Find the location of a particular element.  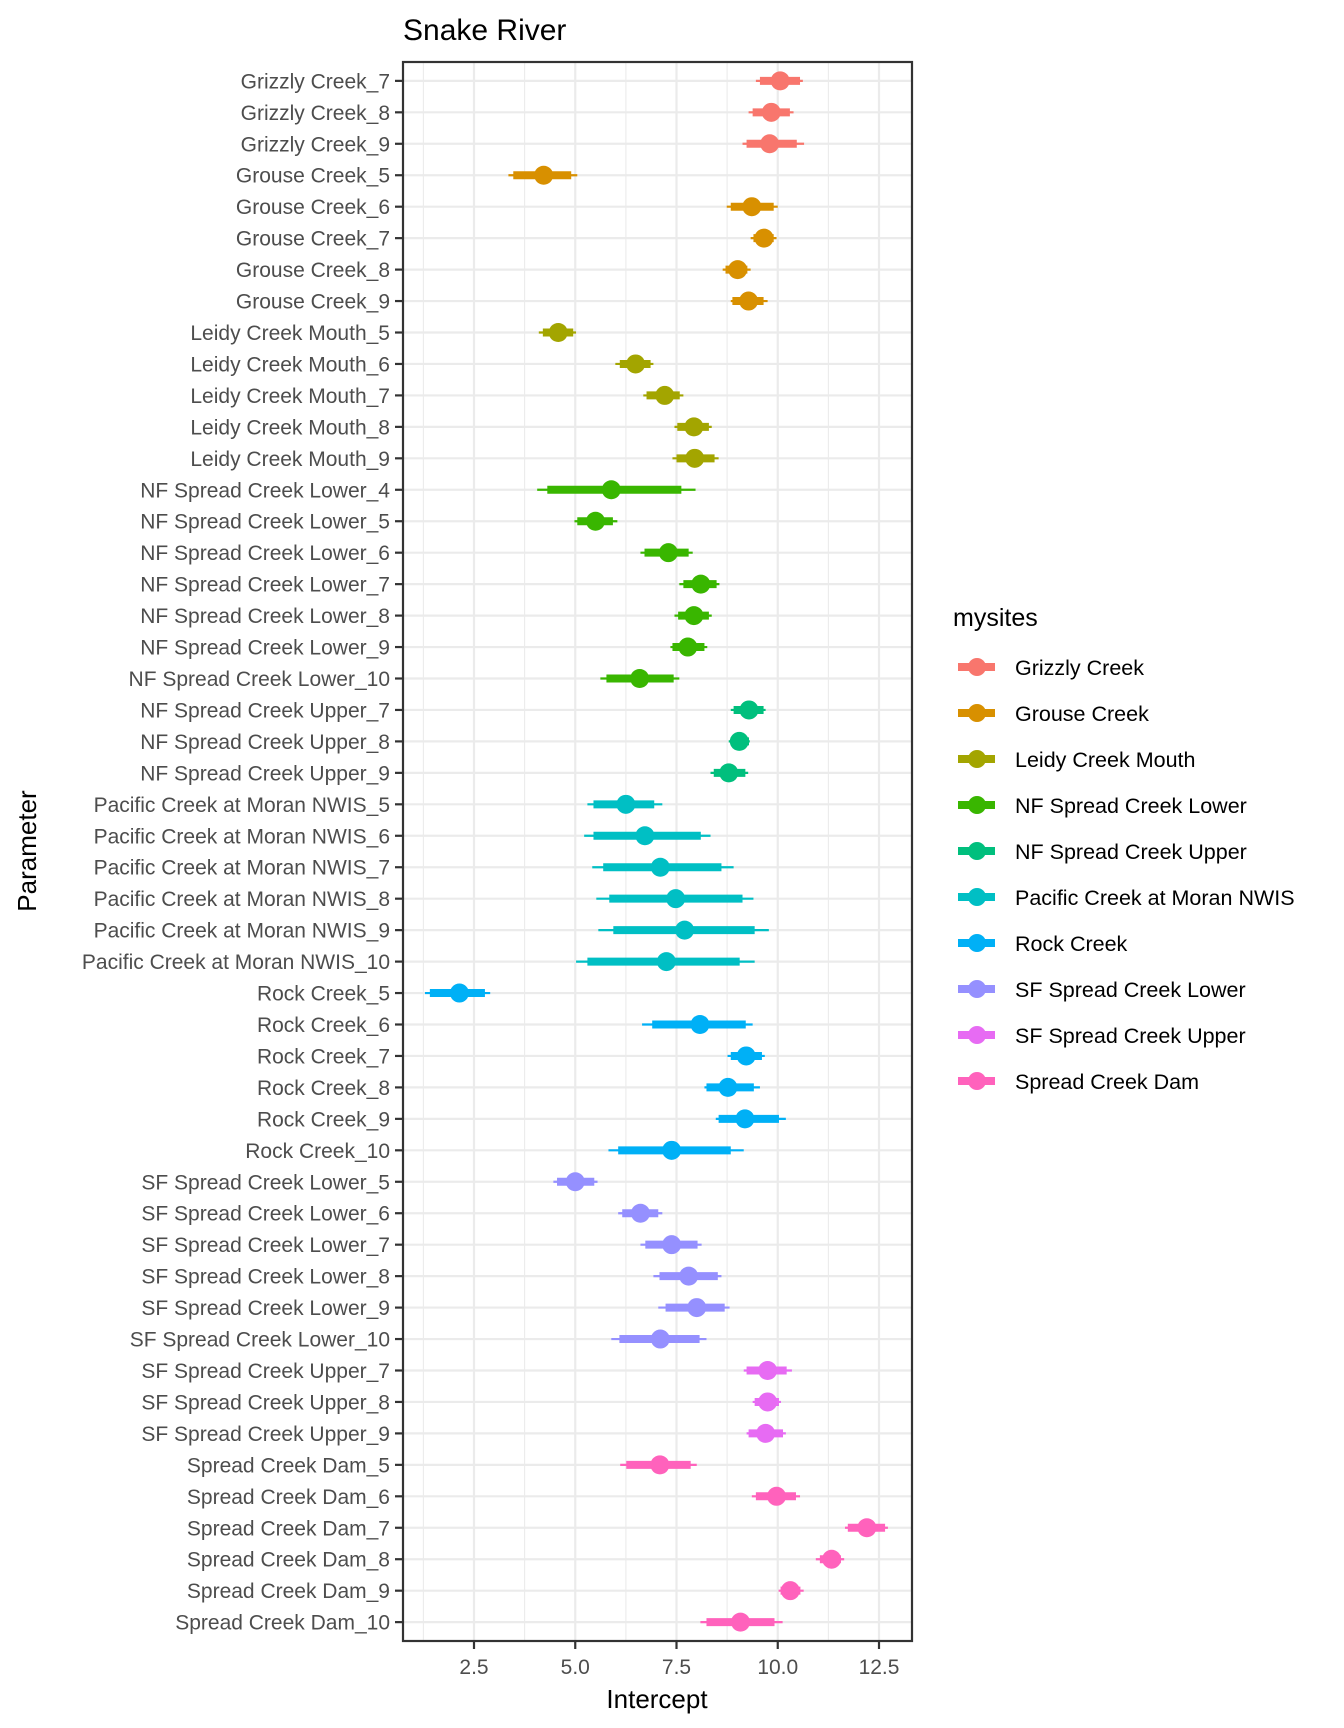

y-tick-label: Spread Creek Dam_7 is located at coordinates (288, 1528).